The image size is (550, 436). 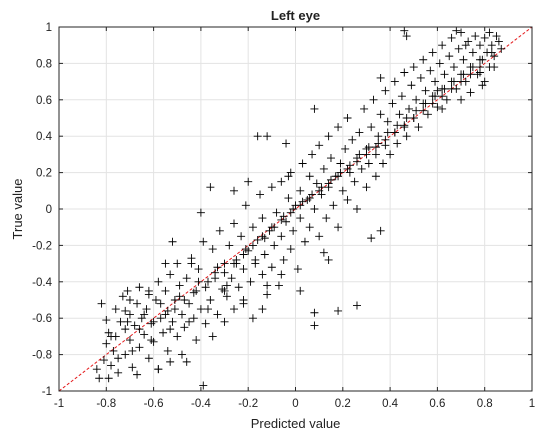 What do you see at coordinates (17, 209) in the screenshot?
I see `y-axis-label: True value` at bounding box center [17, 209].